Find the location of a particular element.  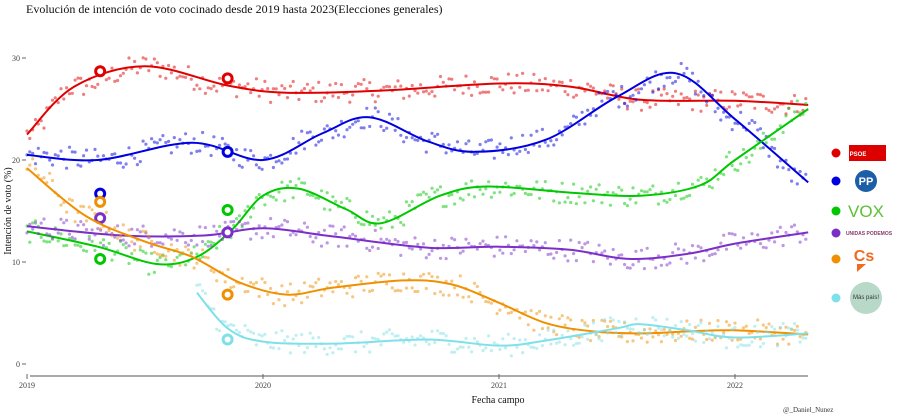

election-result-marker is located at coordinates (100, 71).